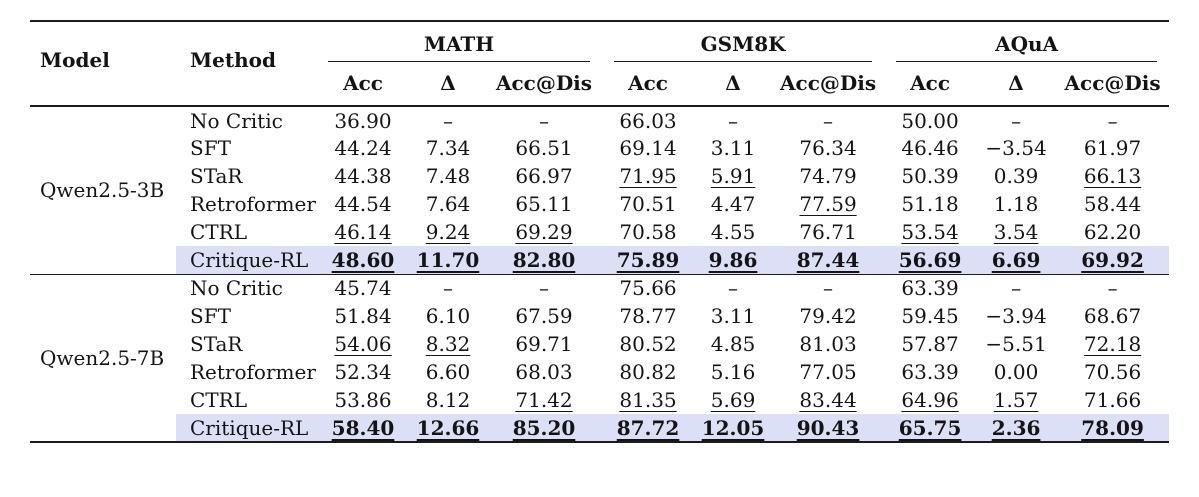 Image resolution: width=1199 pixels, height=497 pixels. I want to click on value-cell: 44.38, so click(363, 176).